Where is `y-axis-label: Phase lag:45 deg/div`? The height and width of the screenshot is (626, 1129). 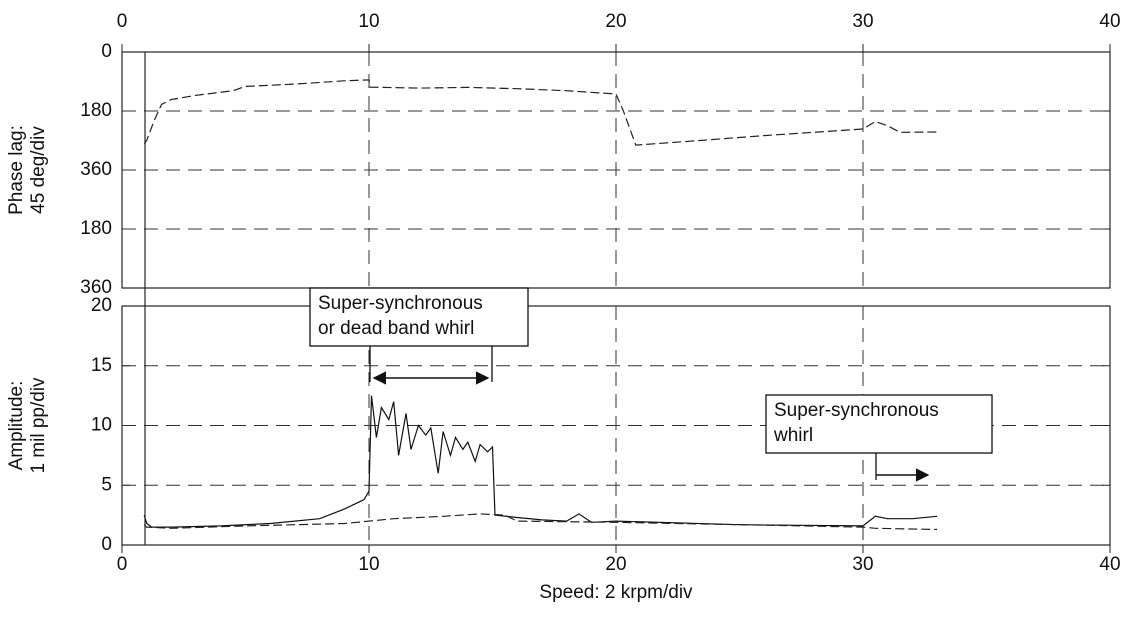 y-axis-label: Phase lag:45 deg/div is located at coordinates (27, 170).